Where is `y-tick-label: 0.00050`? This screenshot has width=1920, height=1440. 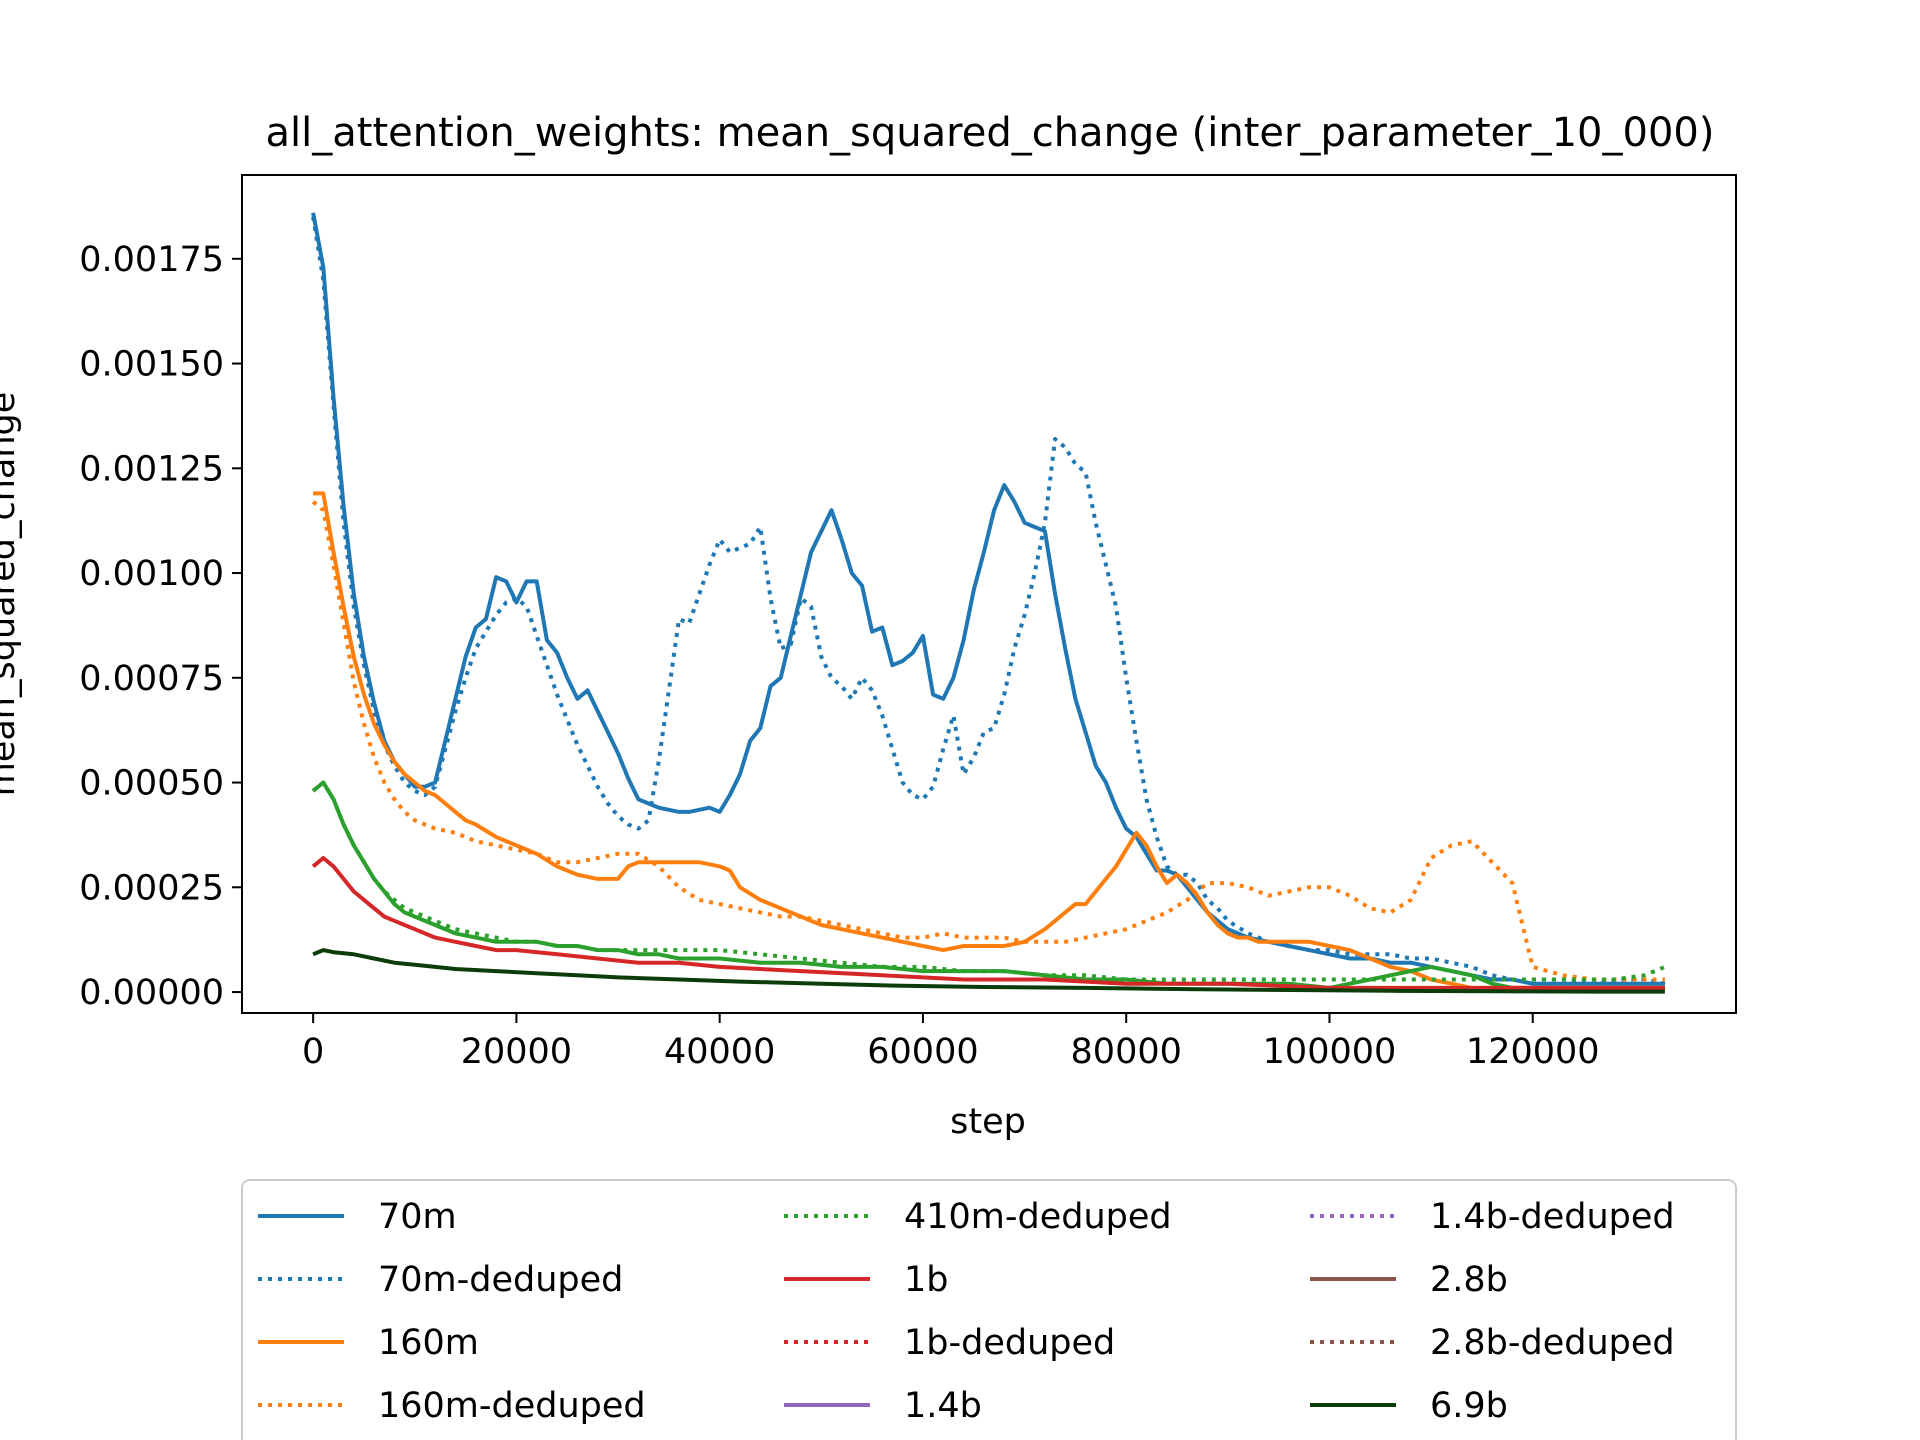 y-tick-label: 0.00050 is located at coordinates (151, 784).